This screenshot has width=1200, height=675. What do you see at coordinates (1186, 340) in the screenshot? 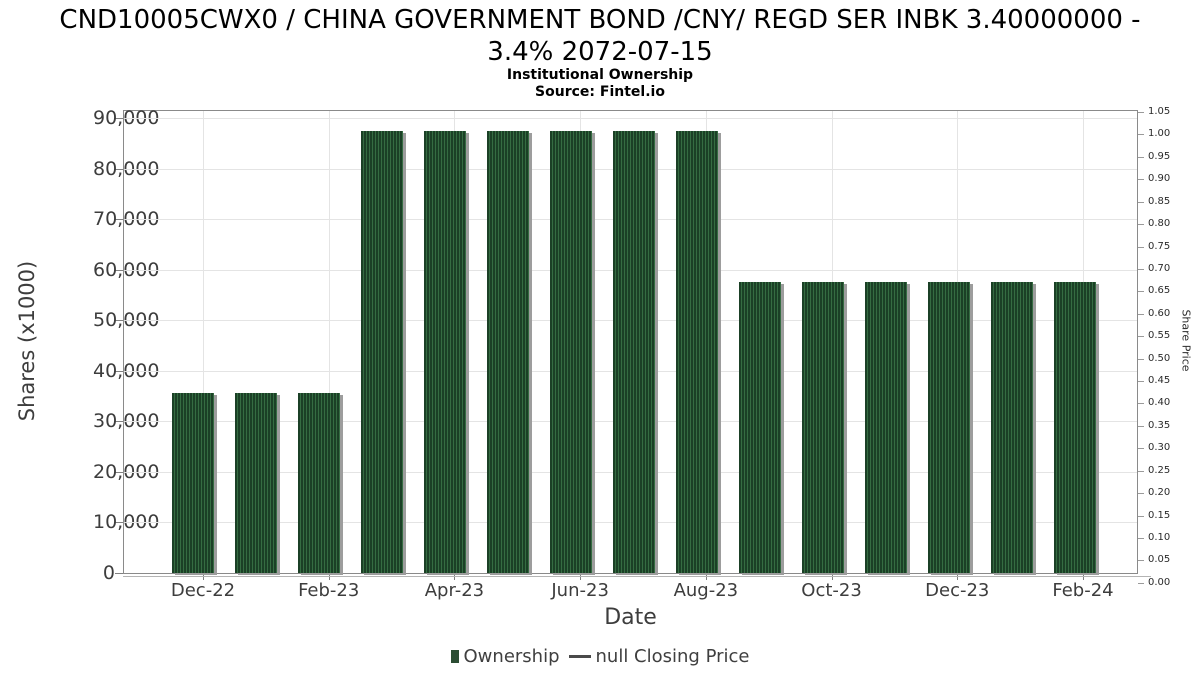
I see `y-axis-right-label: Share Price` at bounding box center [1186, 340].